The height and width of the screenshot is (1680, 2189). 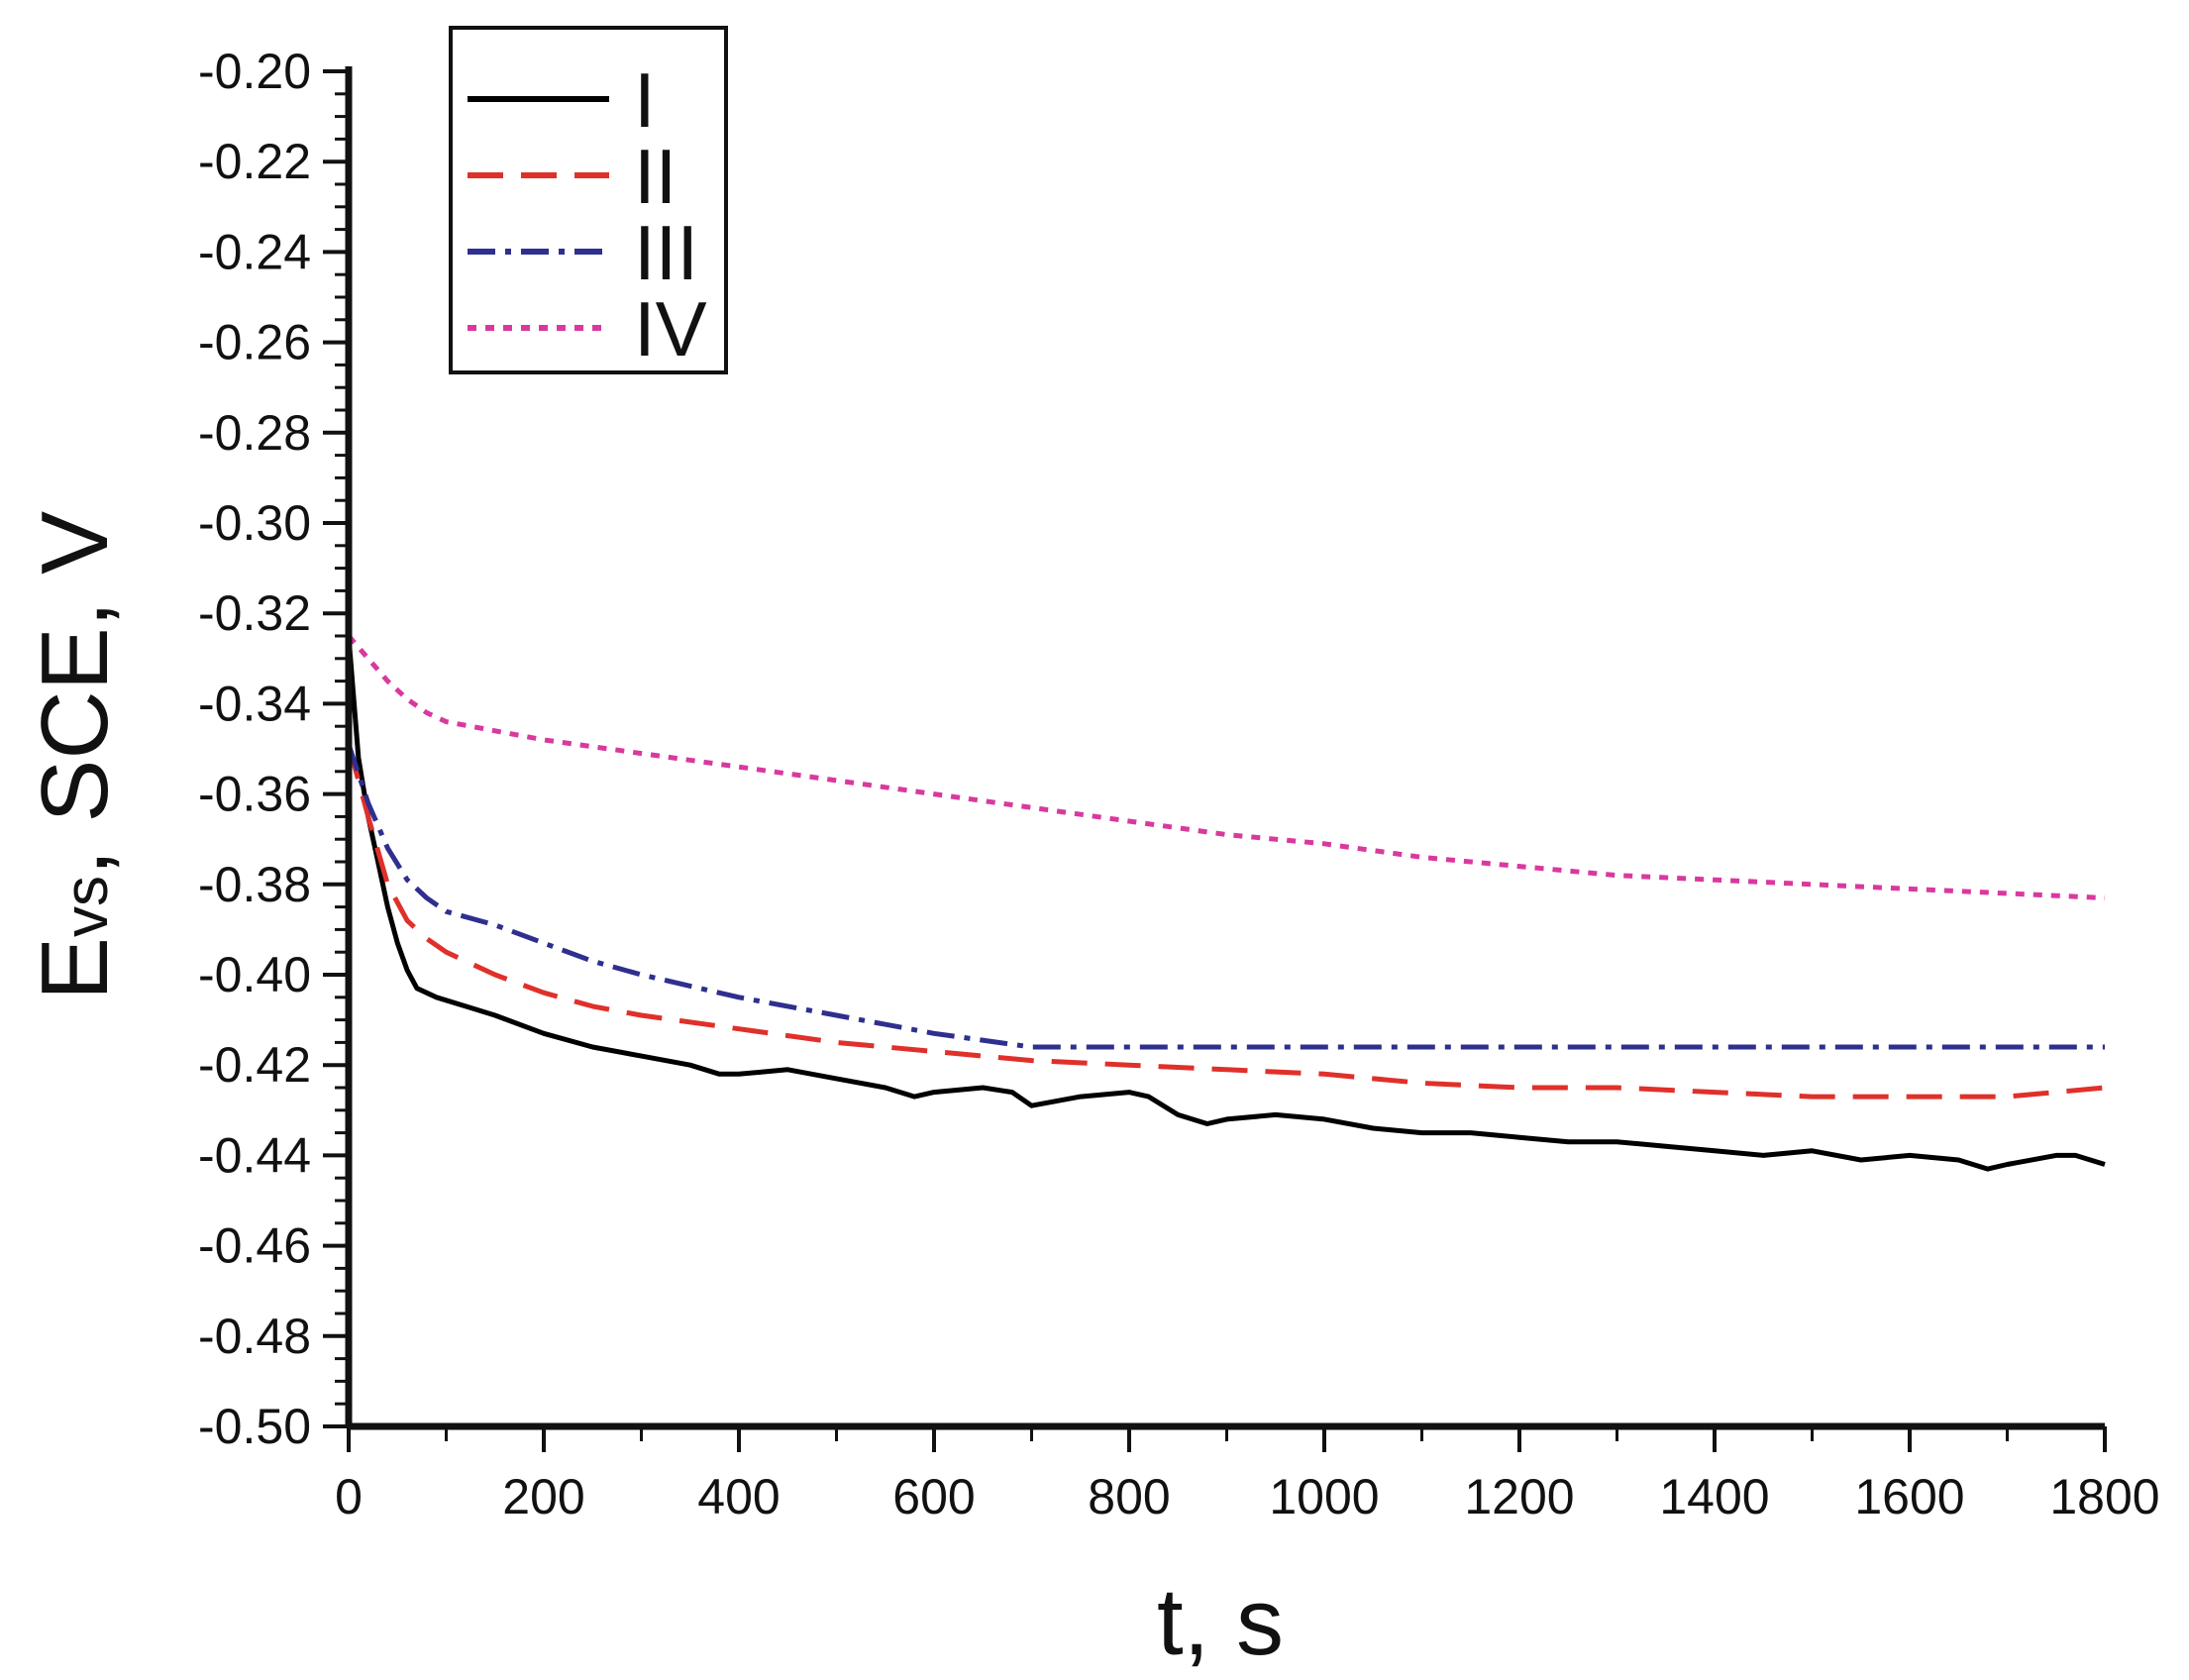 I want to click on x-tick-label: 1000, so click(x=1324, y=1496).